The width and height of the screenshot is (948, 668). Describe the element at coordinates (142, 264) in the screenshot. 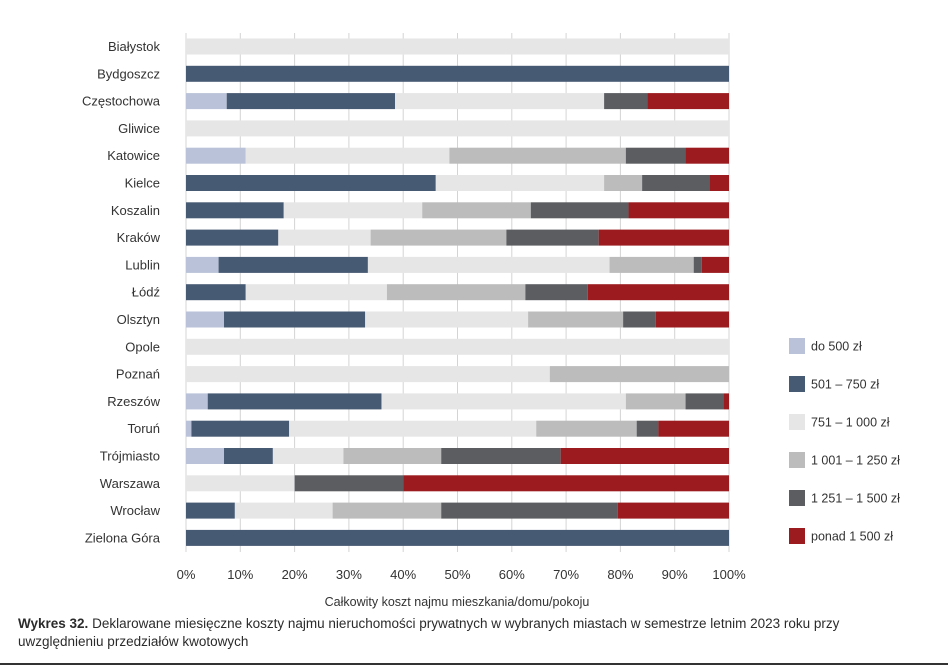

I see `category-label-lublin: Lublin` at that location.